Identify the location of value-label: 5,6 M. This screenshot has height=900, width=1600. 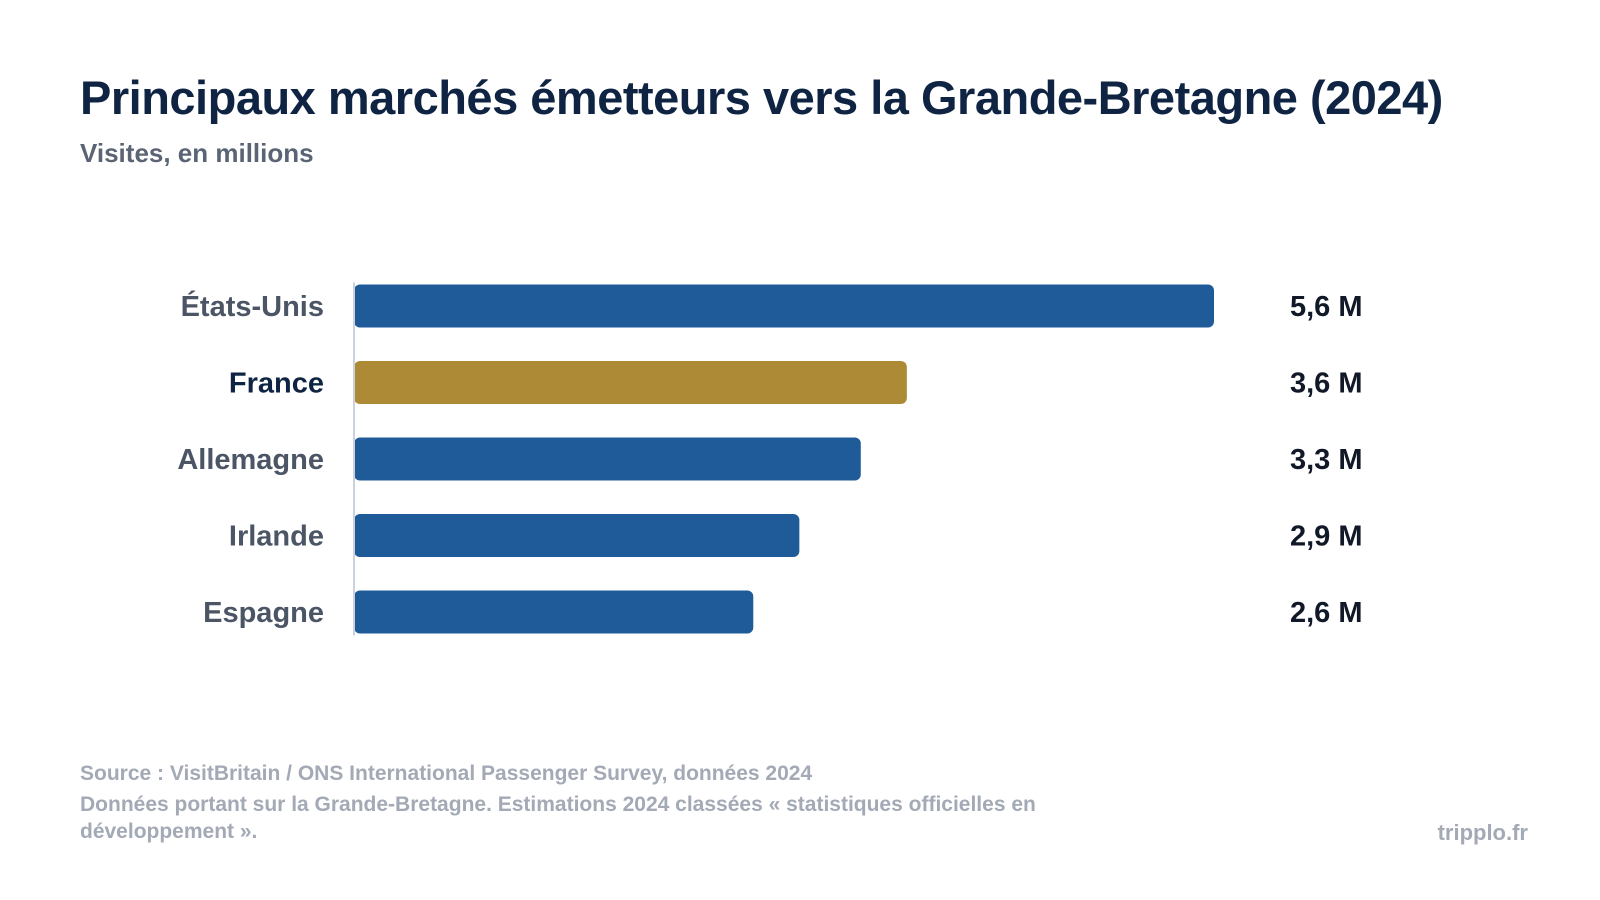
(1326, 307).